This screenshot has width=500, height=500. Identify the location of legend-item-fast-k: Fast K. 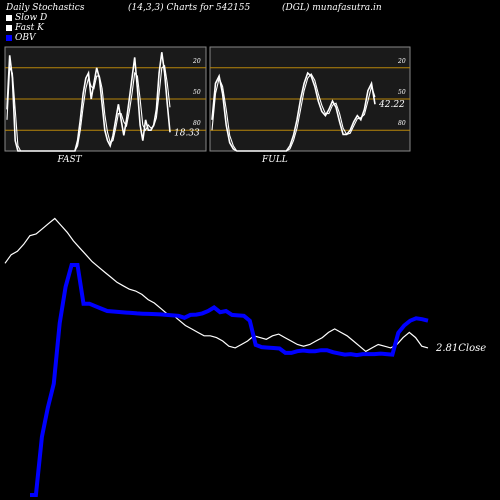
(26, 28).